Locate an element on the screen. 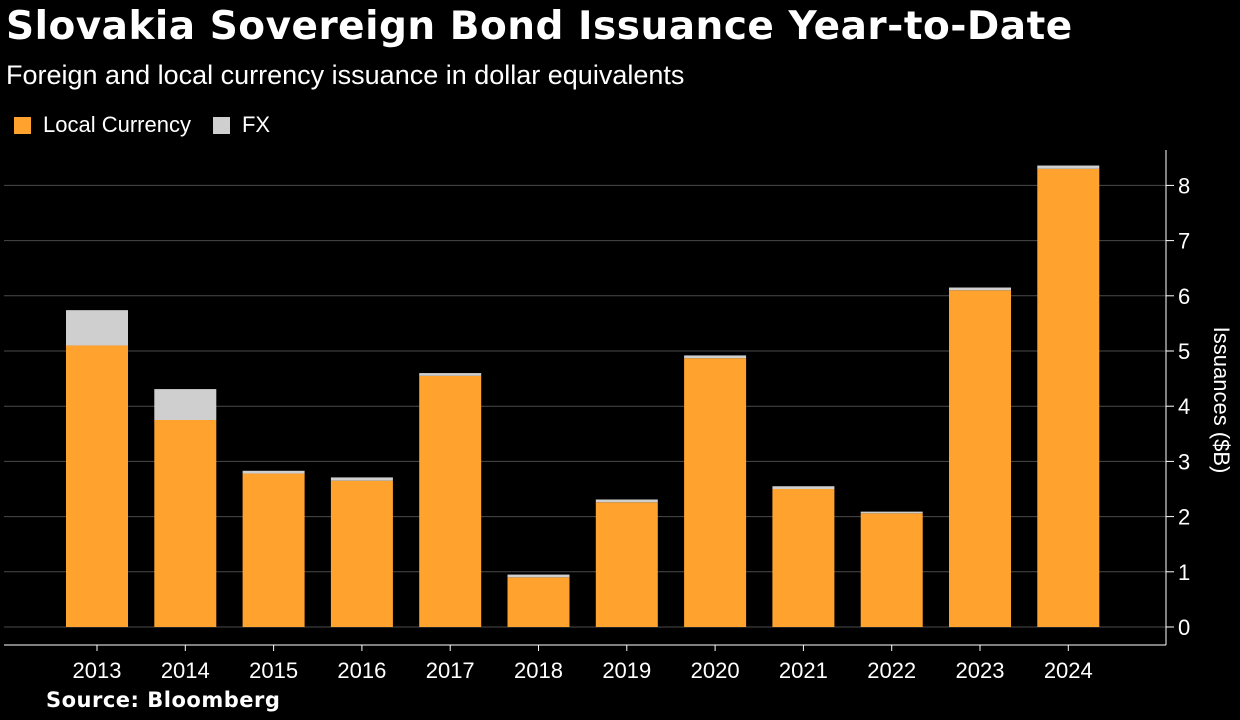  legend-item-fx: FX is located at coordinates (241, 125).